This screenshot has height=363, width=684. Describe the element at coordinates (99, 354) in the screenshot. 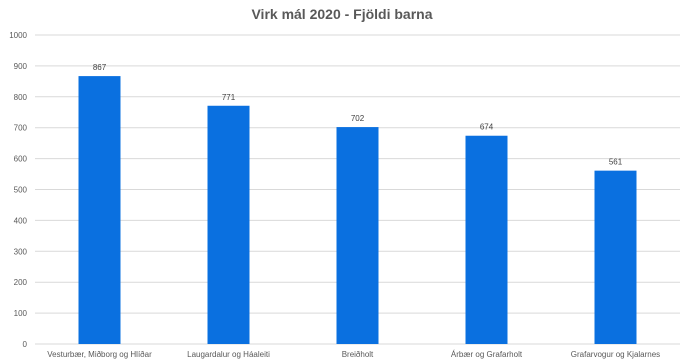

I see `x-category-label: Vesturbær, Miðborg og Hlíðar` at that location.